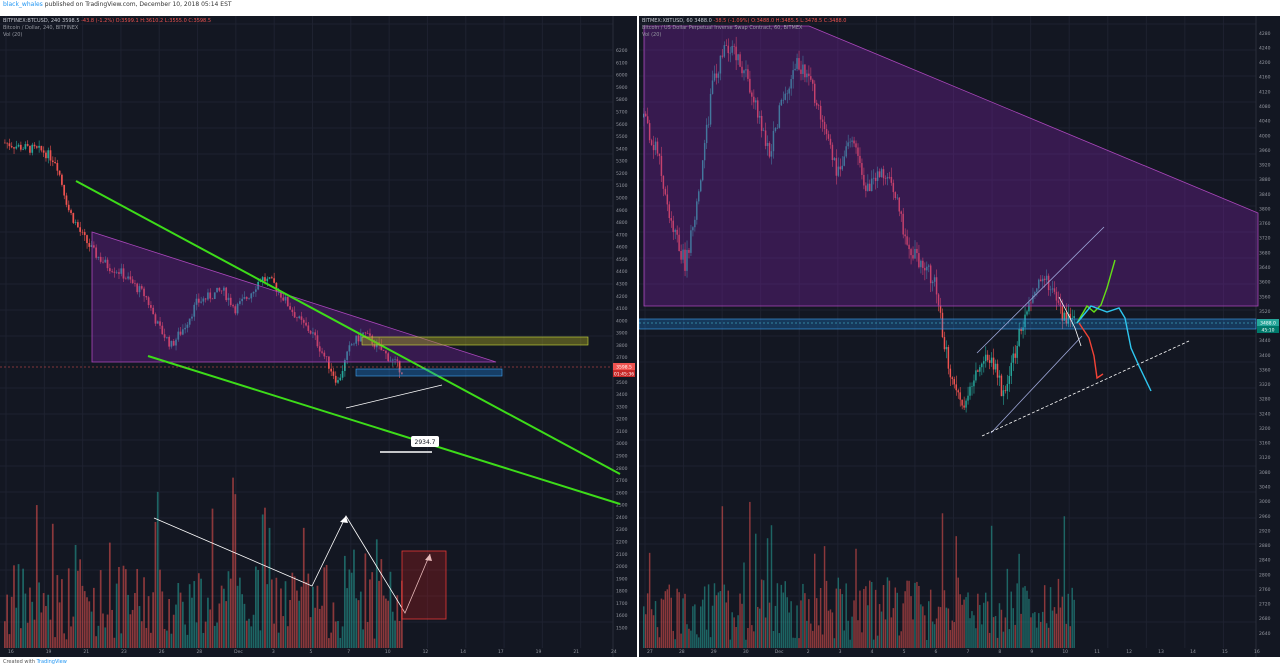 Image resolution: width=1280 pixels, height=667 pixels. Describe the element at coordinates (238, 652) in the screenshot. I see `x-tick-label: Dec` at that location.